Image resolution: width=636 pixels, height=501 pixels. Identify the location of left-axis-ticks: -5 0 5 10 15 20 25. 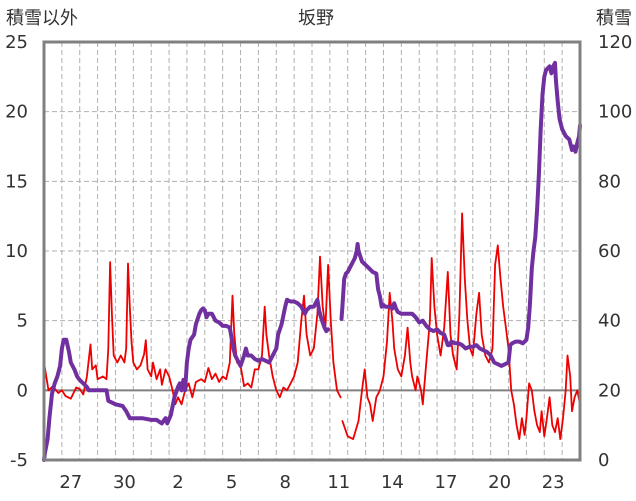
(16, 251).